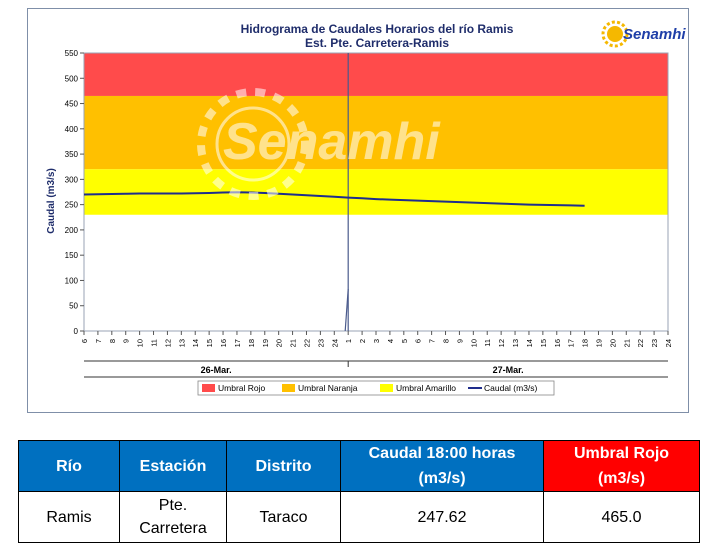 The image size is (709, 554). What do you see at coordinates (173, 528) in the screenshot?
I see `cell-estacion-line2: Carretera` at bounding box center [173, 528].